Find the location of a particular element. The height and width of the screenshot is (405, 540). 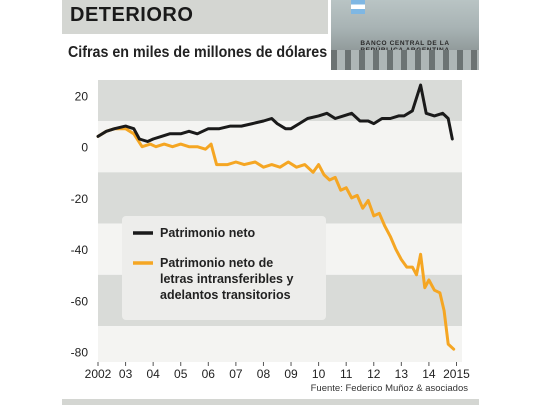

y-tick-label: -80 is located at coordinates (80, 353).